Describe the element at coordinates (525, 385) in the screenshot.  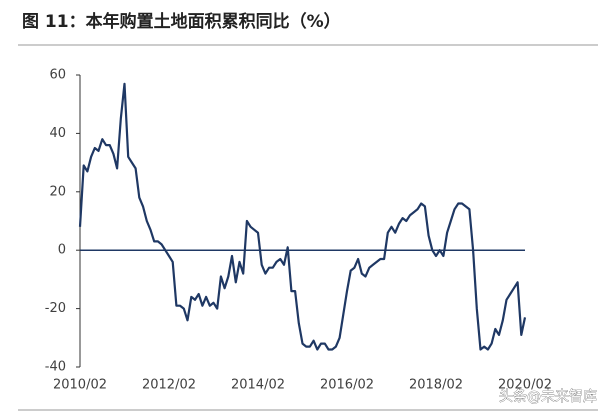
I see `x-tick-label: 2020/02` at that location.